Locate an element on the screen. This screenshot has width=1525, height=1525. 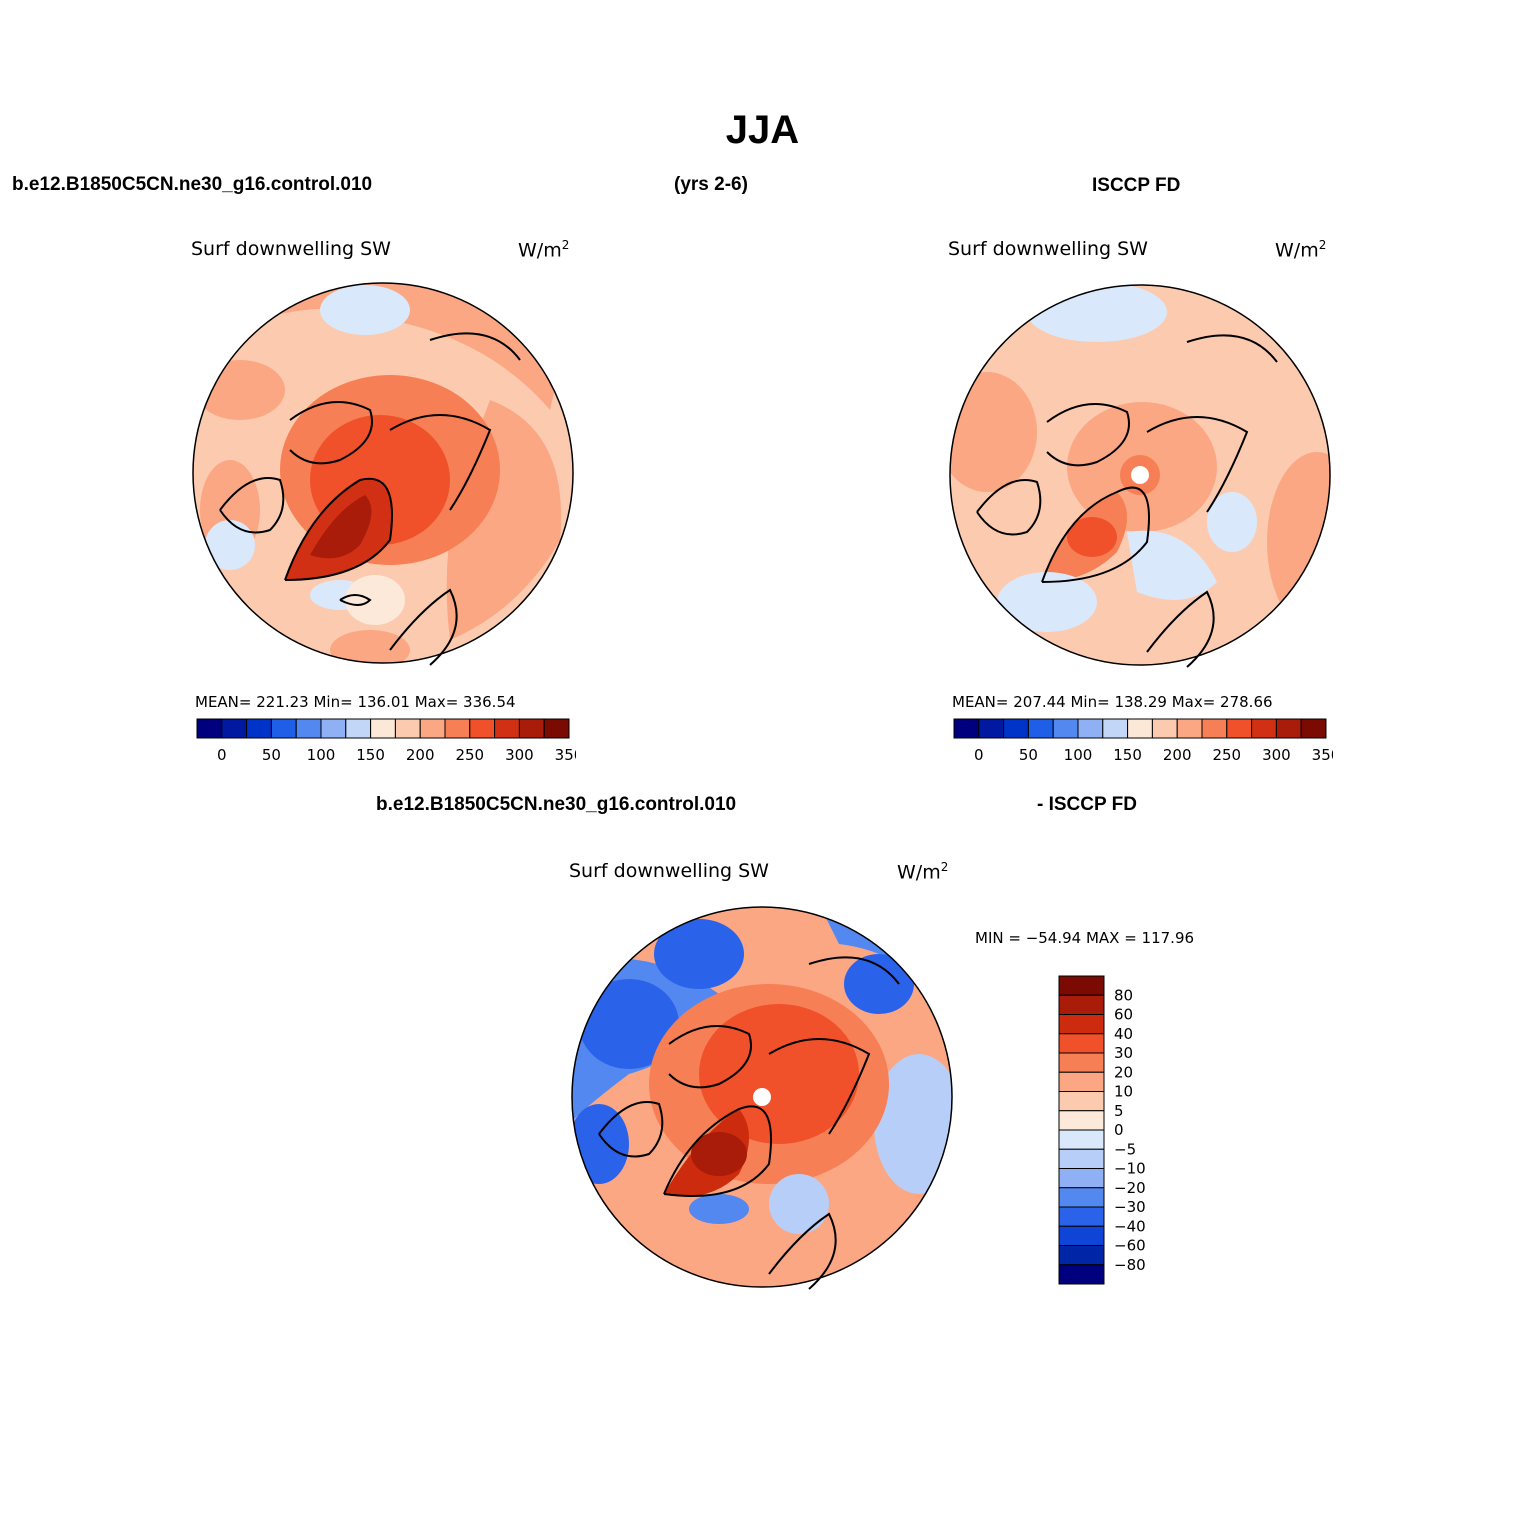
panel-model-variable: Surf downwelling SW is located at coordinates (291, 249).